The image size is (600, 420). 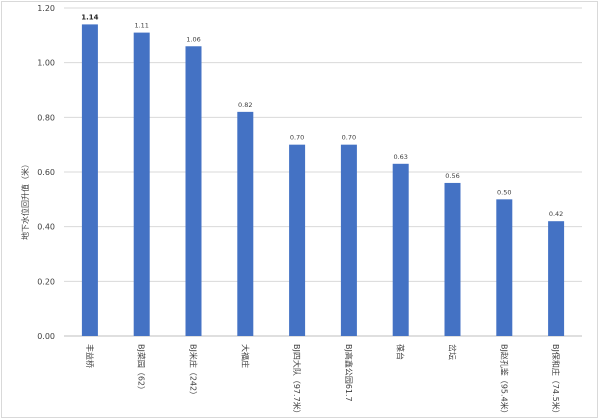 What do you see at coordinates (297, 381) in the screenshot?
I see `category-label: BJ四大队（97.7米）` at bounding box center [297, 381].